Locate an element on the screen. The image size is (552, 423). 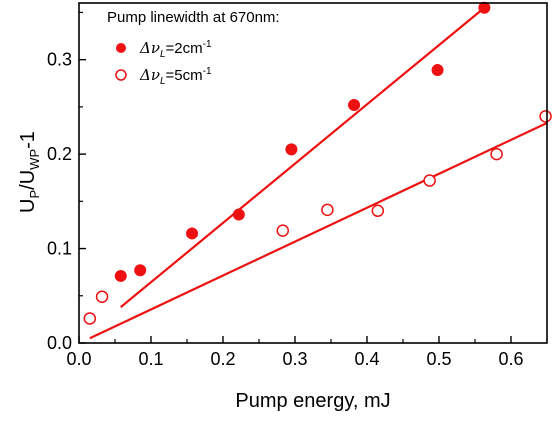
legend-entry-2: ΔνL=5cm-1 is located at coordinates (175, 76).